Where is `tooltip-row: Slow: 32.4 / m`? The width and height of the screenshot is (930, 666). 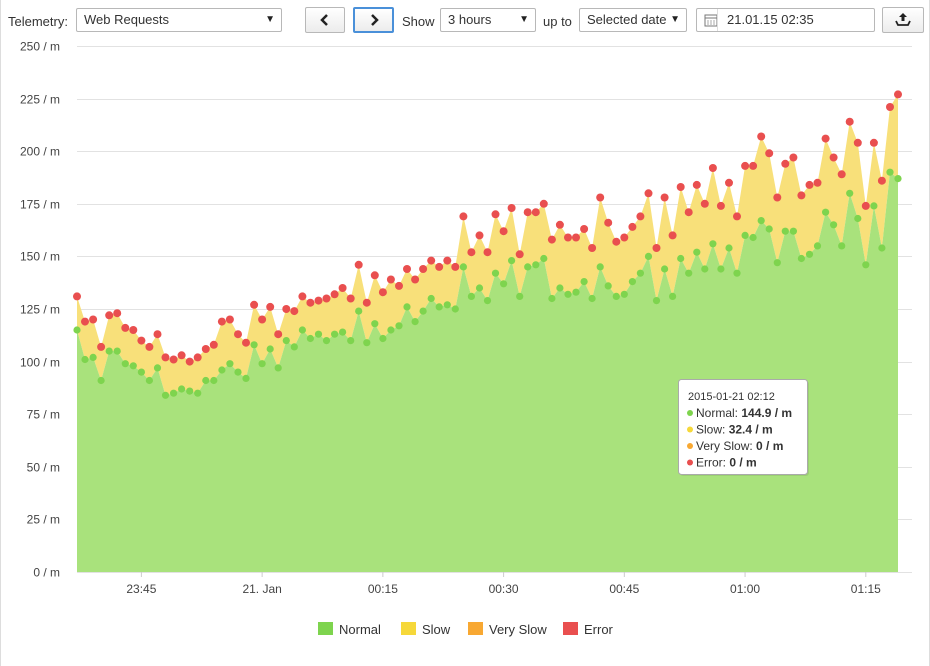 tooltip-row: Slow: 32.4 / m is located at coordinates (734, 430).